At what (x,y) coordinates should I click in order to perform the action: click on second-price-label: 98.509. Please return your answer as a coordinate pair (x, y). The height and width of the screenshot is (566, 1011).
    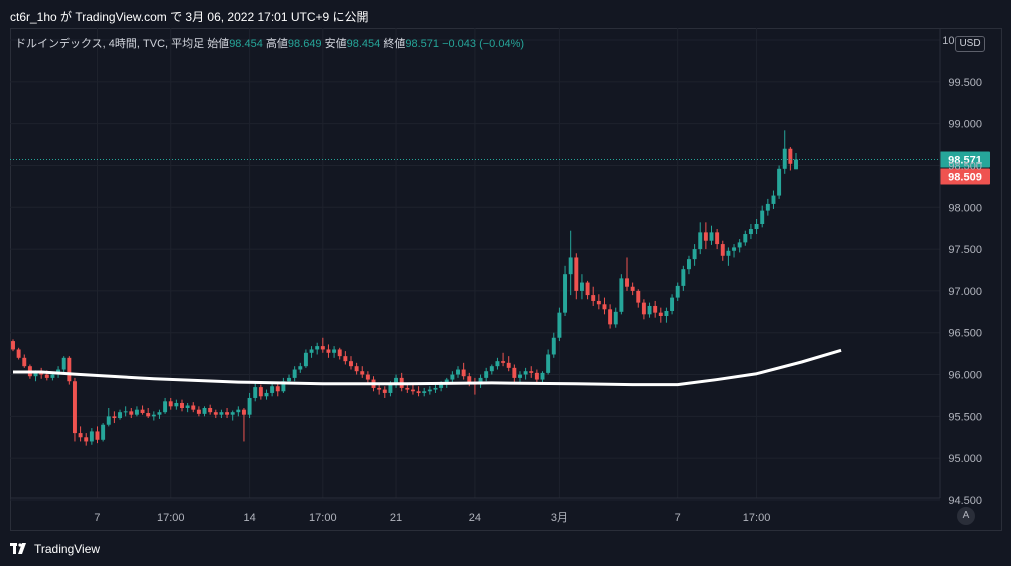
    Looking at the image, I should click on (965, 176).